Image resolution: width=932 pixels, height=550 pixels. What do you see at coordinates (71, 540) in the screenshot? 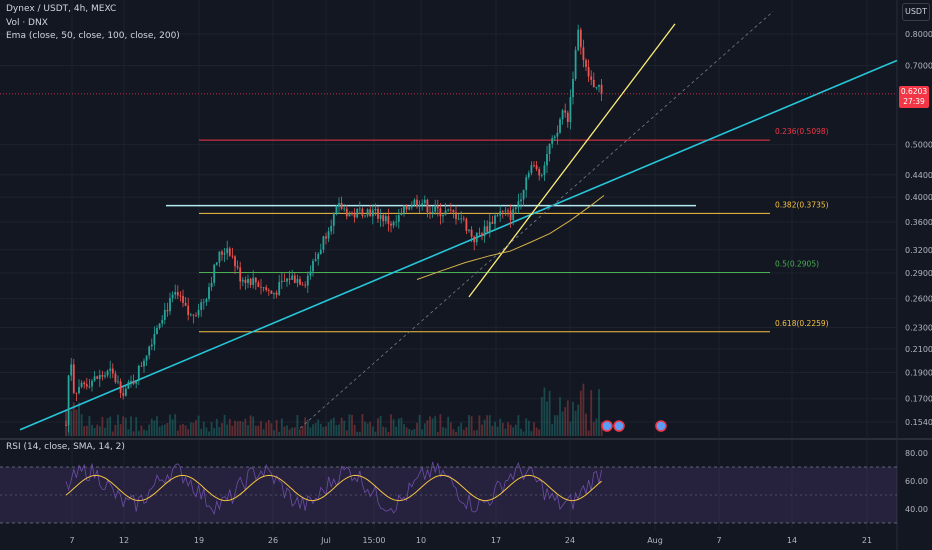
I see `time-tick-label: 7` at bounding box center [71, 540].